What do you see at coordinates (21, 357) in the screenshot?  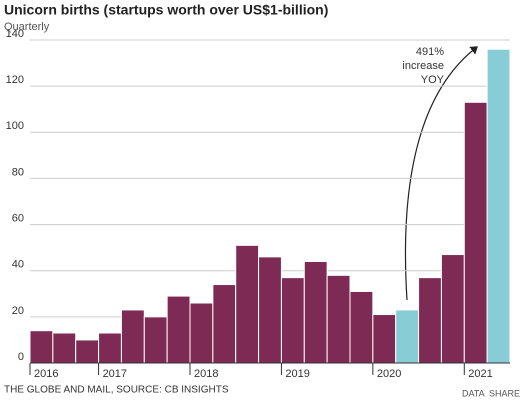 I see `y-tick-label: 0` at bounding box center [21, 357].